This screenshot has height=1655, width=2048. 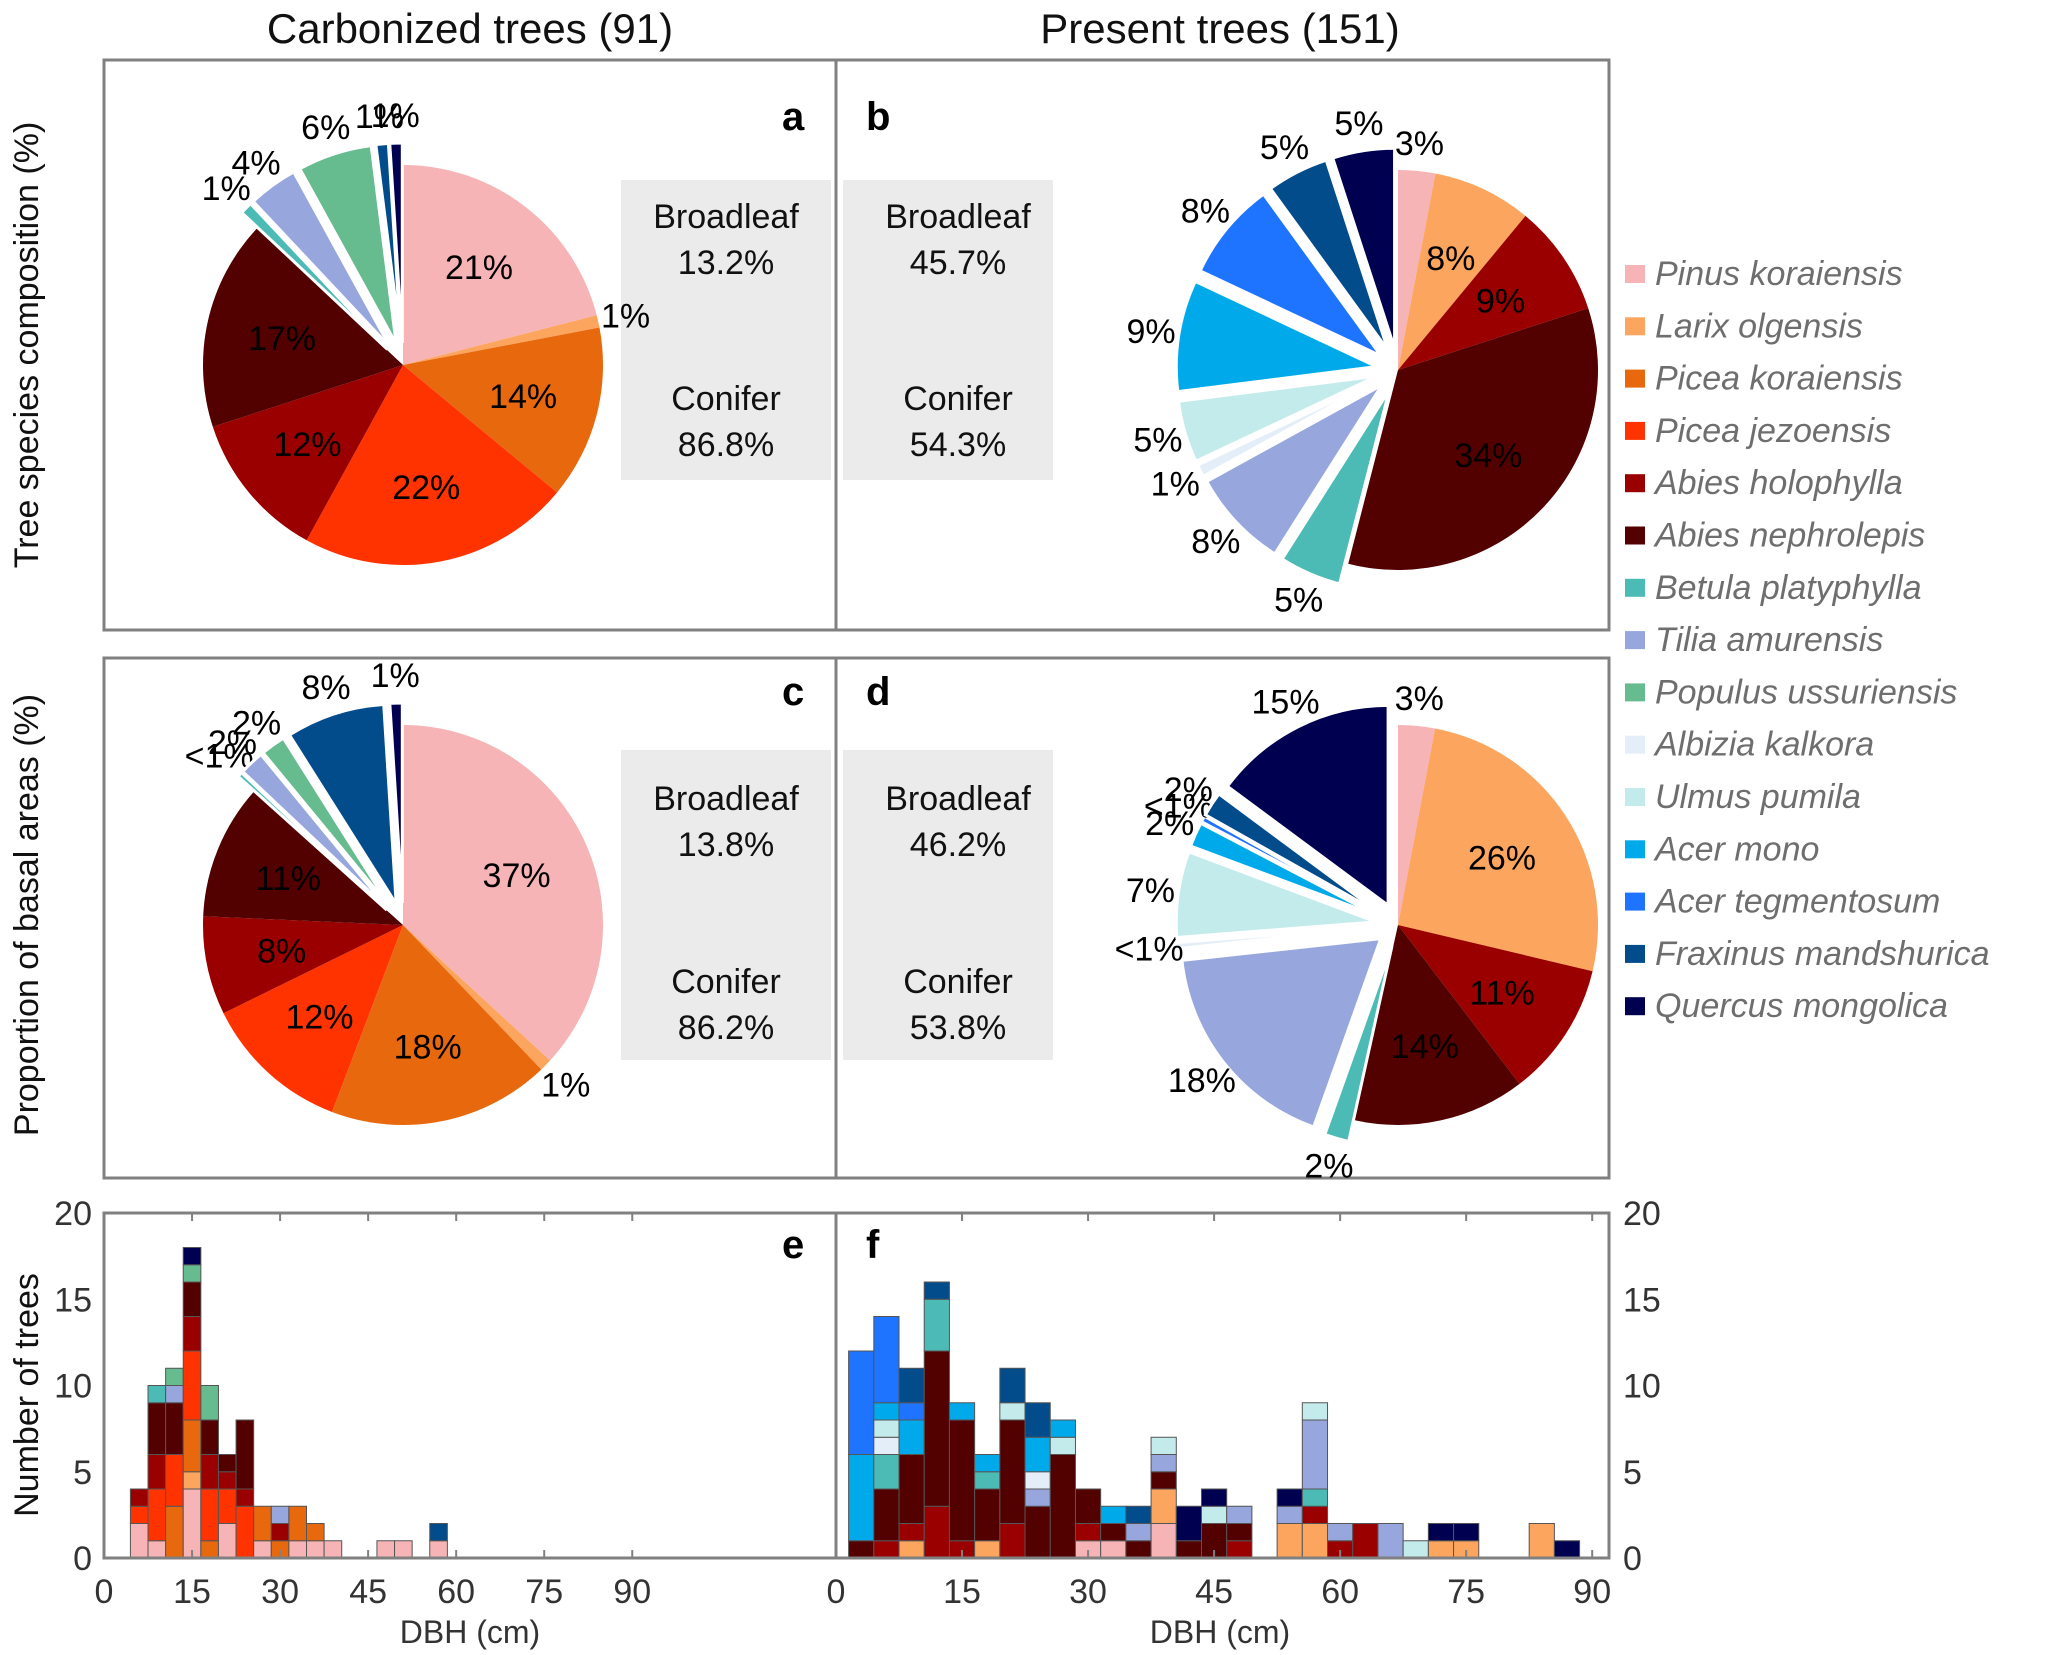 I want to click on pie-slice-quercus-mongolica, so click(x=1307, y=806).